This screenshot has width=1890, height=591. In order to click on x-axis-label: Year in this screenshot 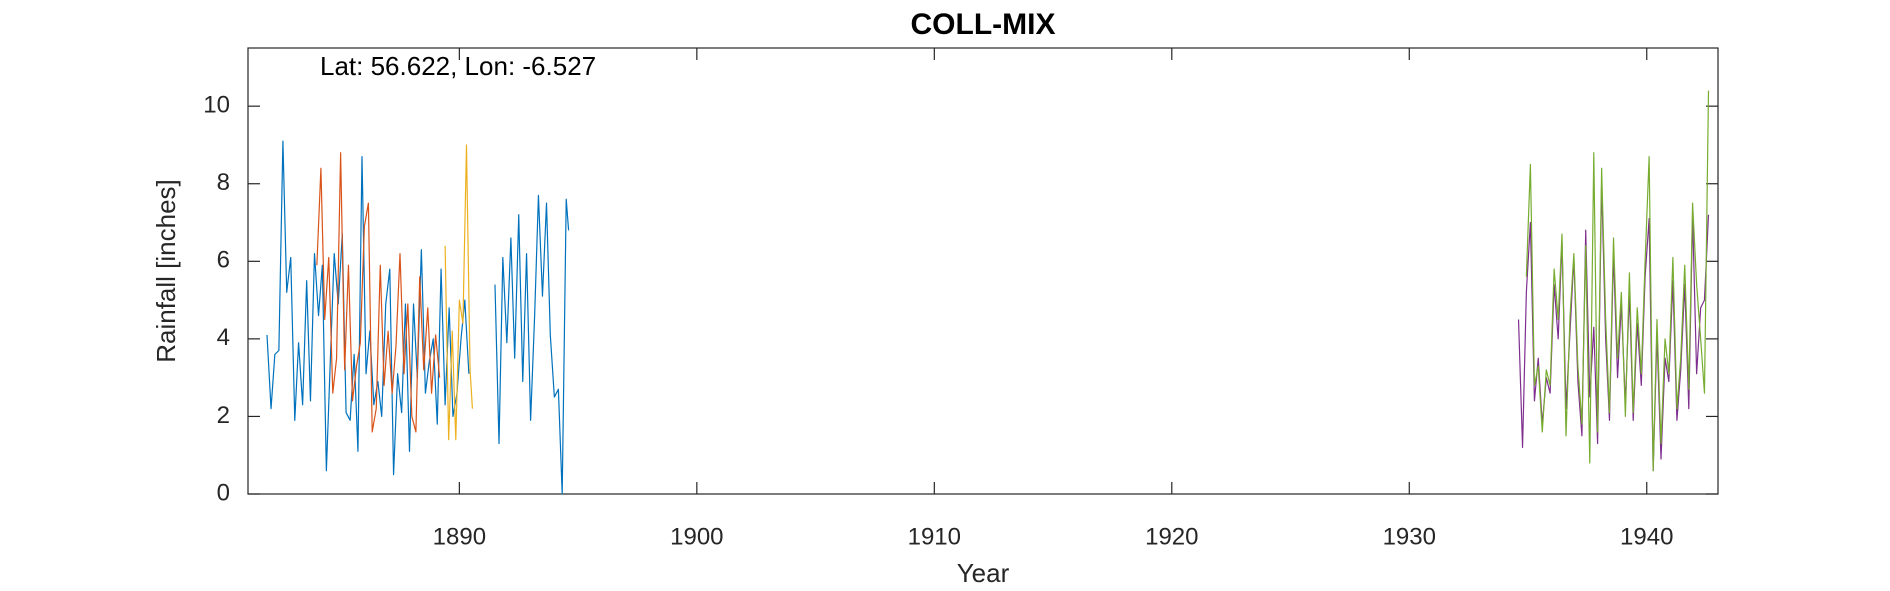, I will do `click(983, 573)`.